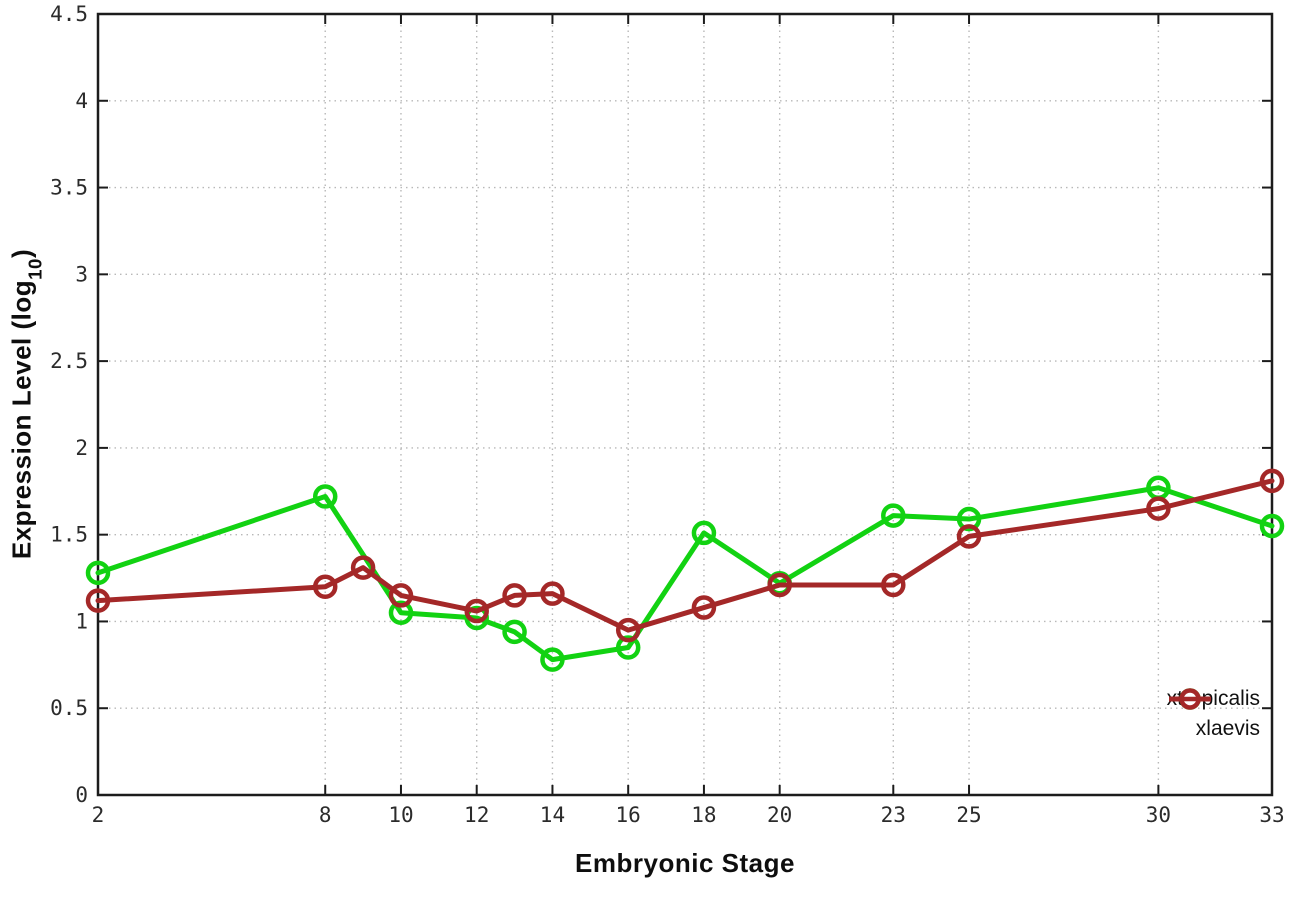 This screenshot has height=907, width=1296. What do you see at coordinates (703, 815) in the screenshot?
I see `x-tick-label: 18` at bounding box center [703, 815].